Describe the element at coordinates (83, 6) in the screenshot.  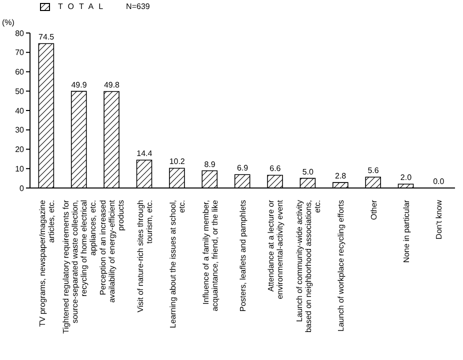
I see `legend-label: TOTAL` at that location.